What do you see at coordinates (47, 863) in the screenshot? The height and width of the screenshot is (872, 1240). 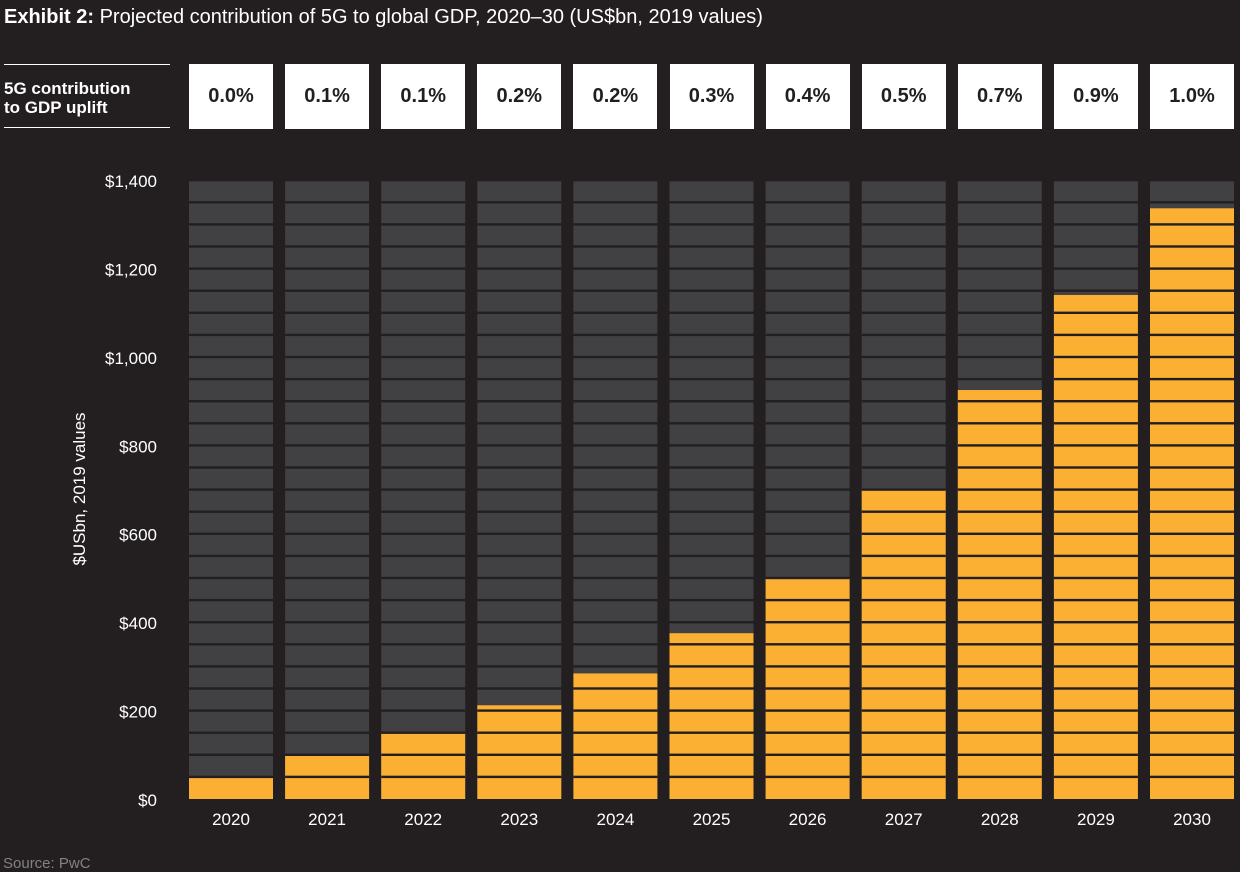 I see `source-note: Source: PwC` at bounding box center [47, 863].